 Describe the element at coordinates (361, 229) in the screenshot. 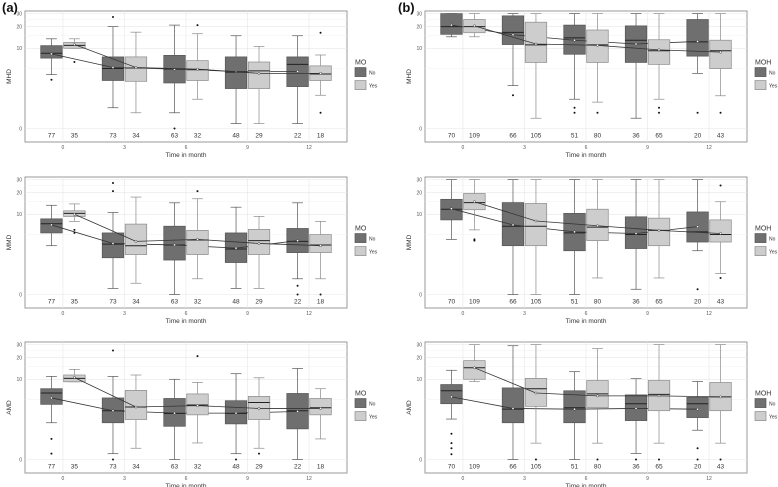

I see `legend-title: MO` at that location.